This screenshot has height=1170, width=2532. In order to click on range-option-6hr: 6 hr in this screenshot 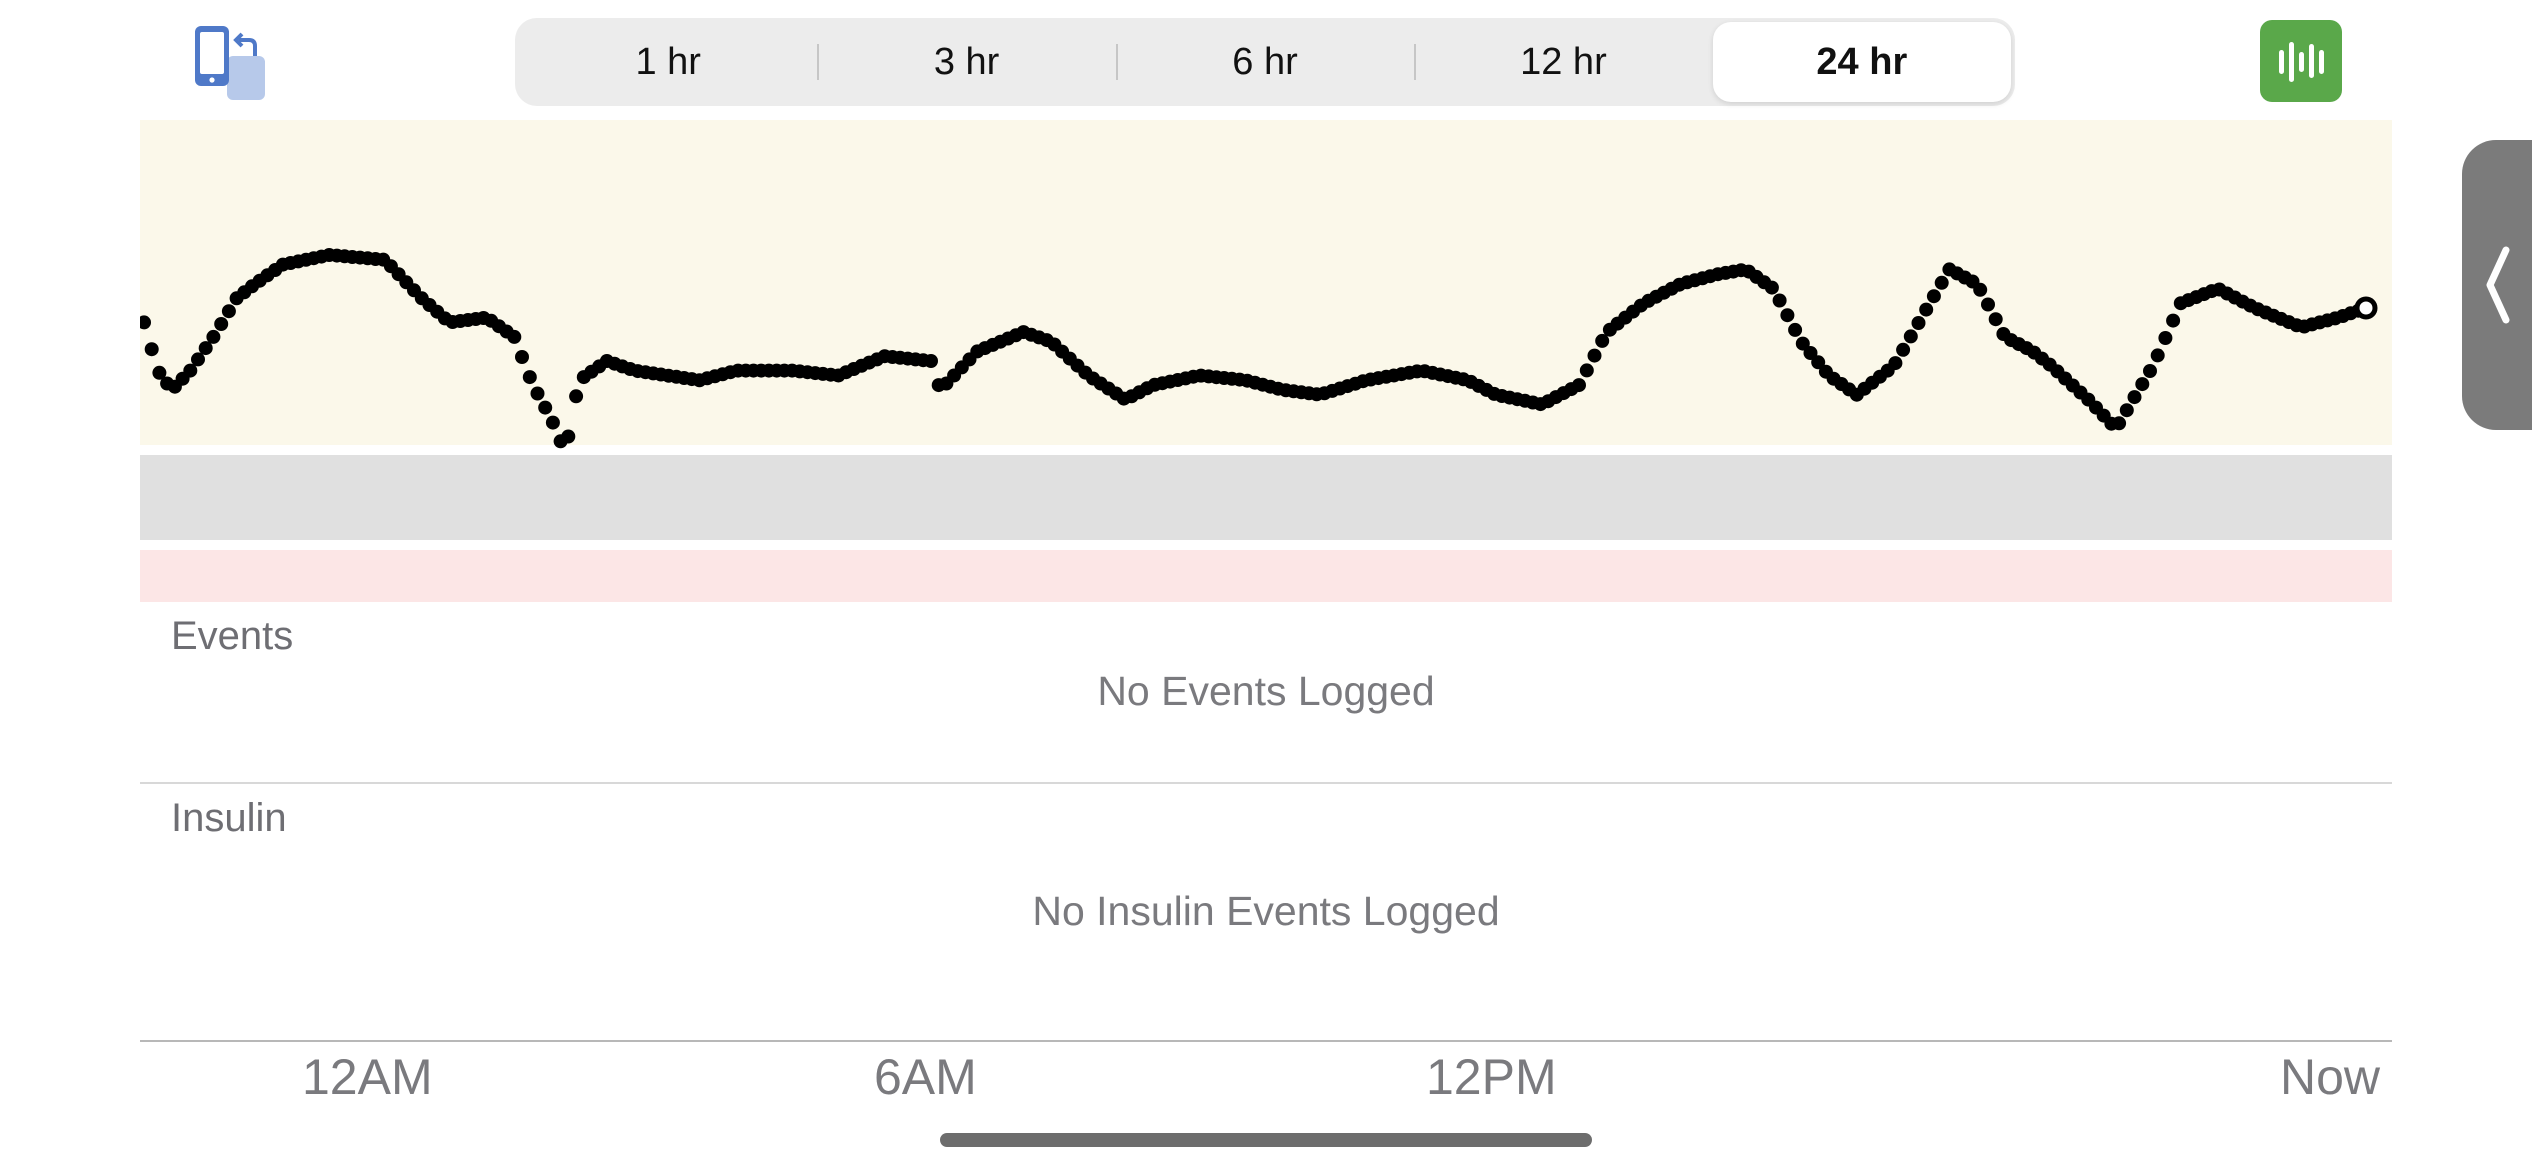, I will do `click(1264, 62)`.